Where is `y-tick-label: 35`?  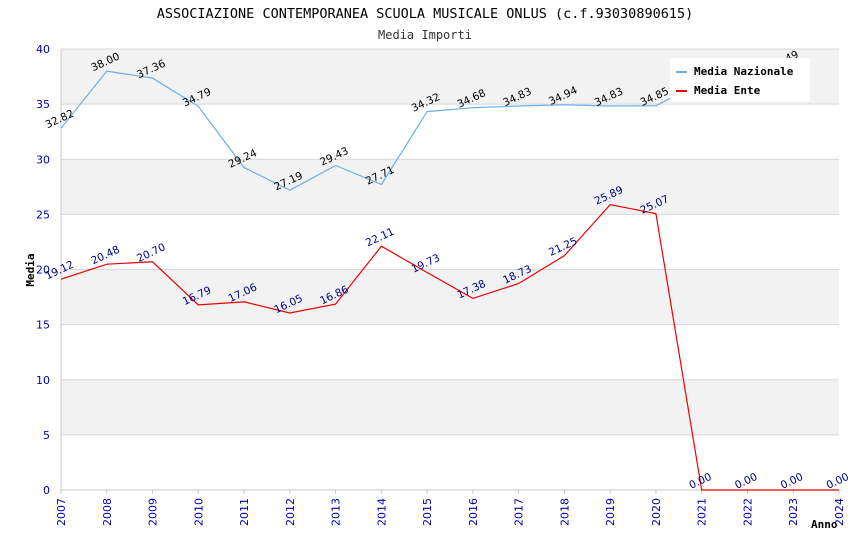 y-tick-label: 35 is located at coordinates (43, 104).